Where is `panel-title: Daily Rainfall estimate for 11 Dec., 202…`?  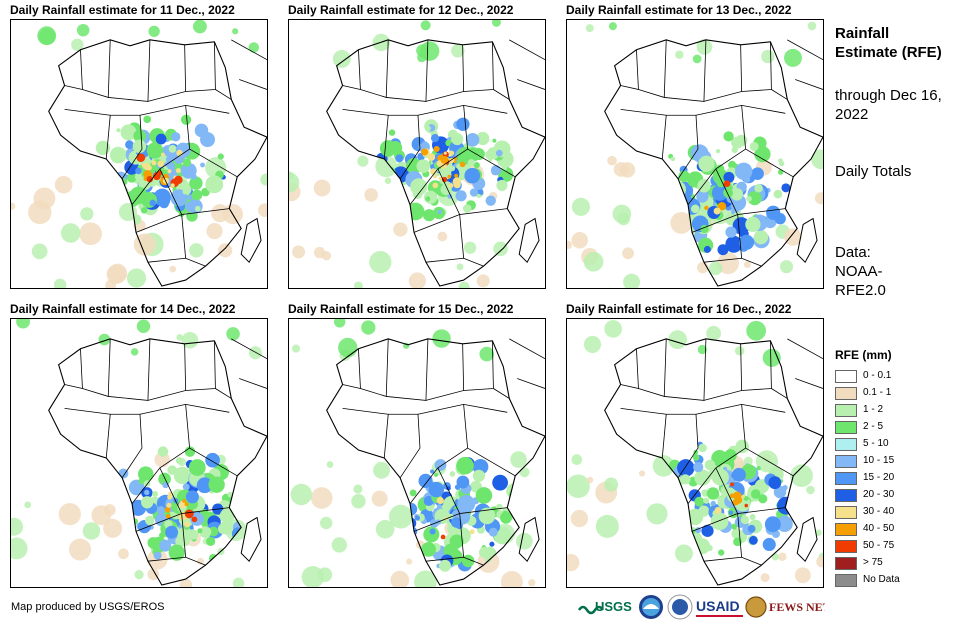 panel-title: Daily Rainfall estimate for 11 Dec., 202… is located at coordinates (122, 10).